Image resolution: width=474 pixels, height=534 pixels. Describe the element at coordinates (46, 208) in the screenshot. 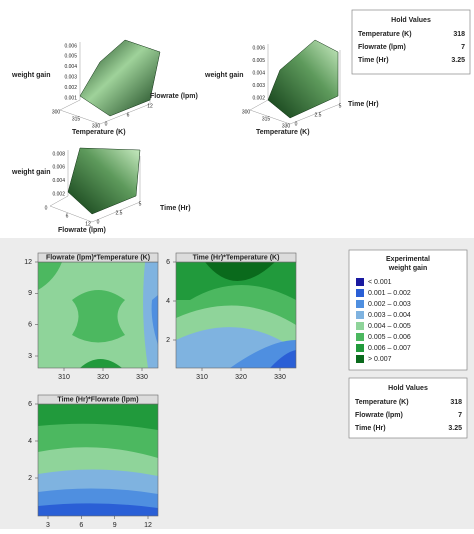

I see `x-tick-label: 0` at that location.